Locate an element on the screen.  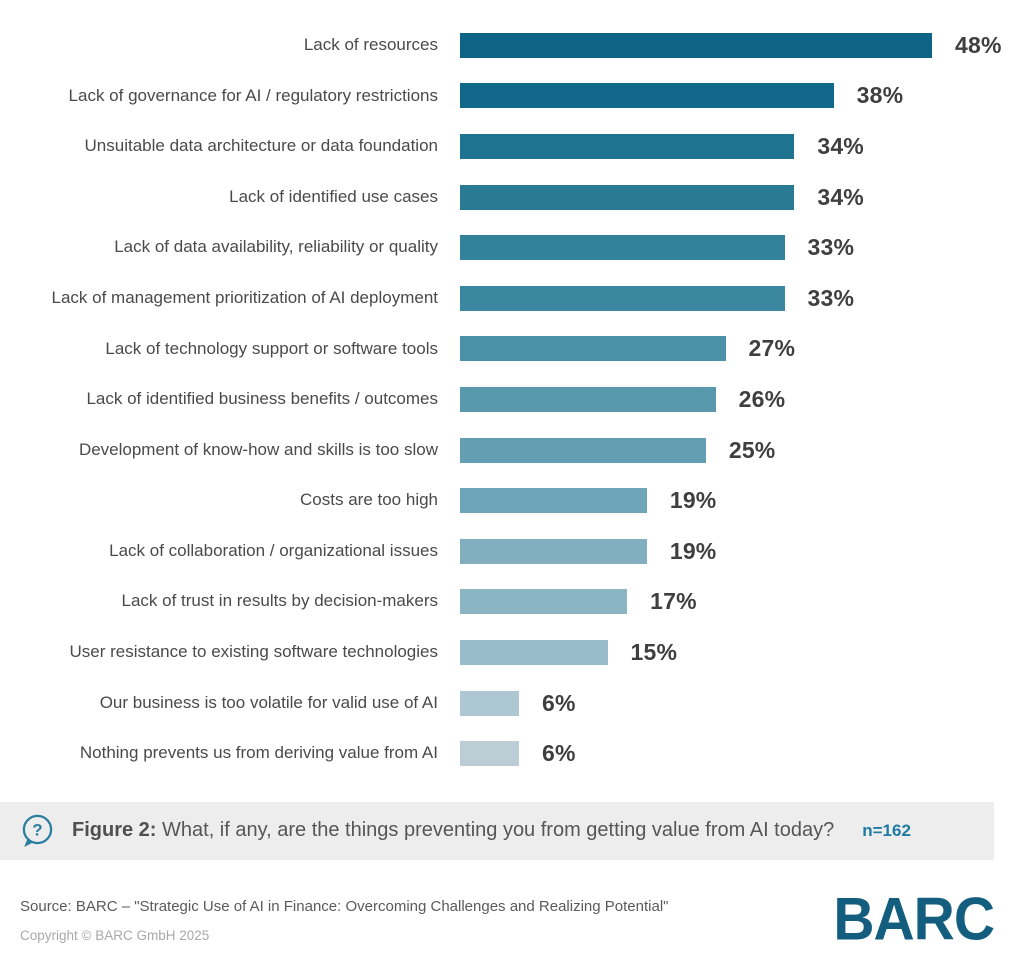
sample-size: n=162 is located at coordinates (886, 830).